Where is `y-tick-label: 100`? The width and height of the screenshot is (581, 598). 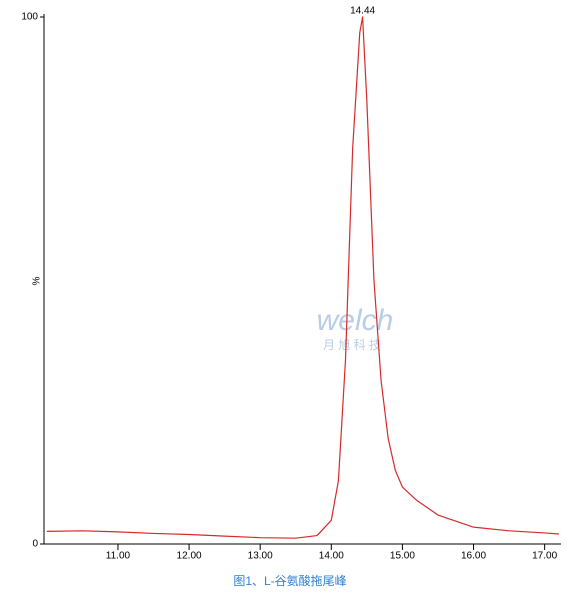 y-tick-label: 100 is located at coordinates (29, 17).